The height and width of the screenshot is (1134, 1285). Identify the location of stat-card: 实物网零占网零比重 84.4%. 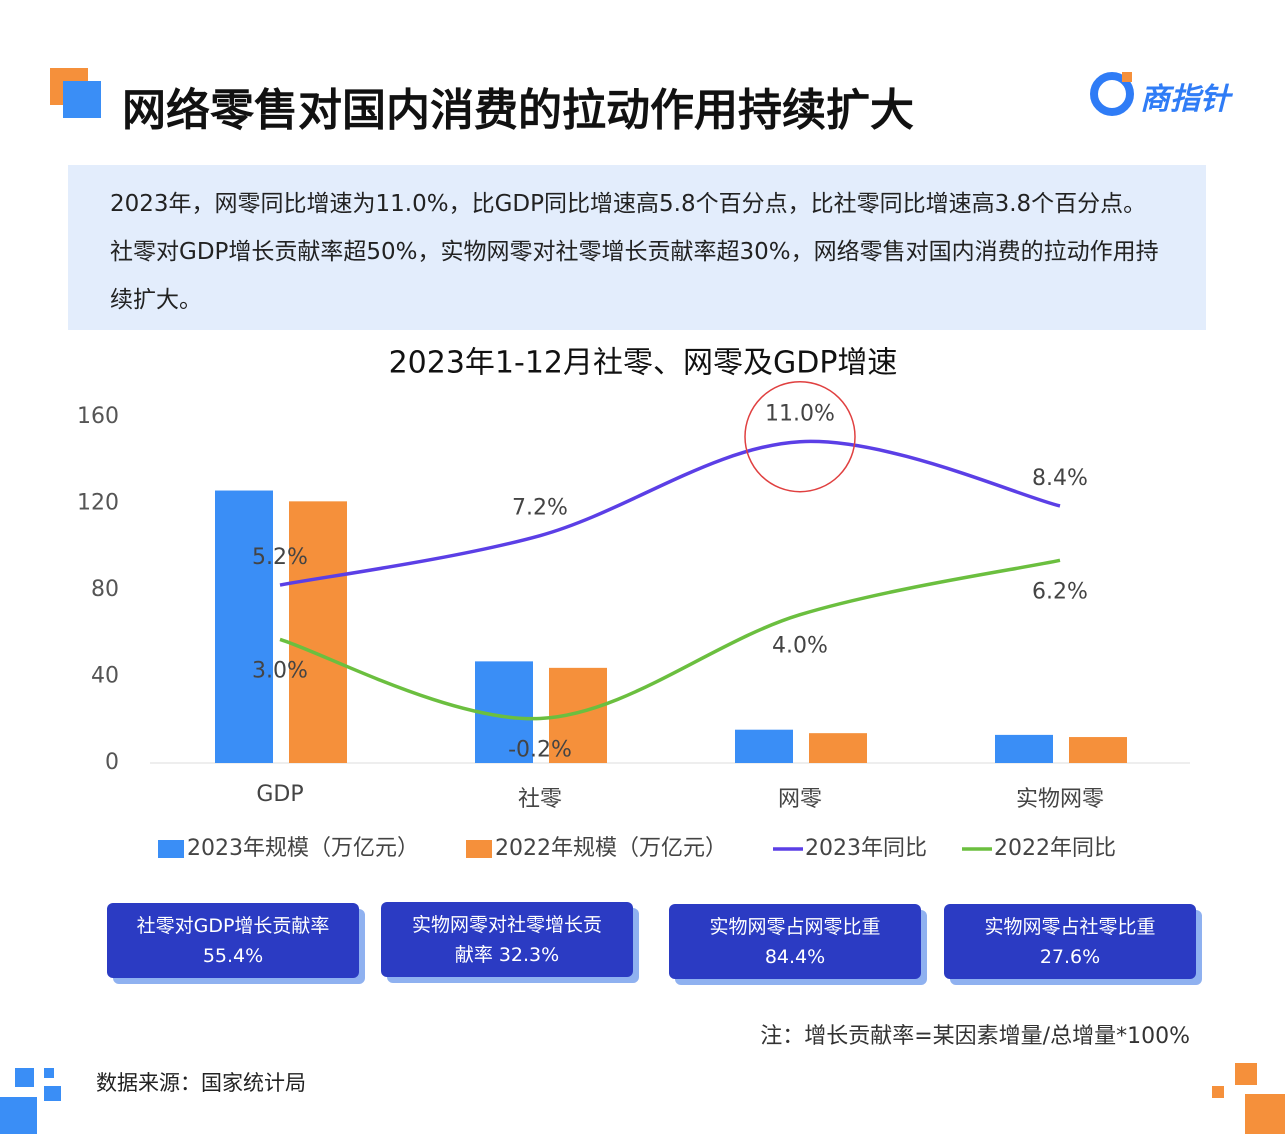
(795, 941).